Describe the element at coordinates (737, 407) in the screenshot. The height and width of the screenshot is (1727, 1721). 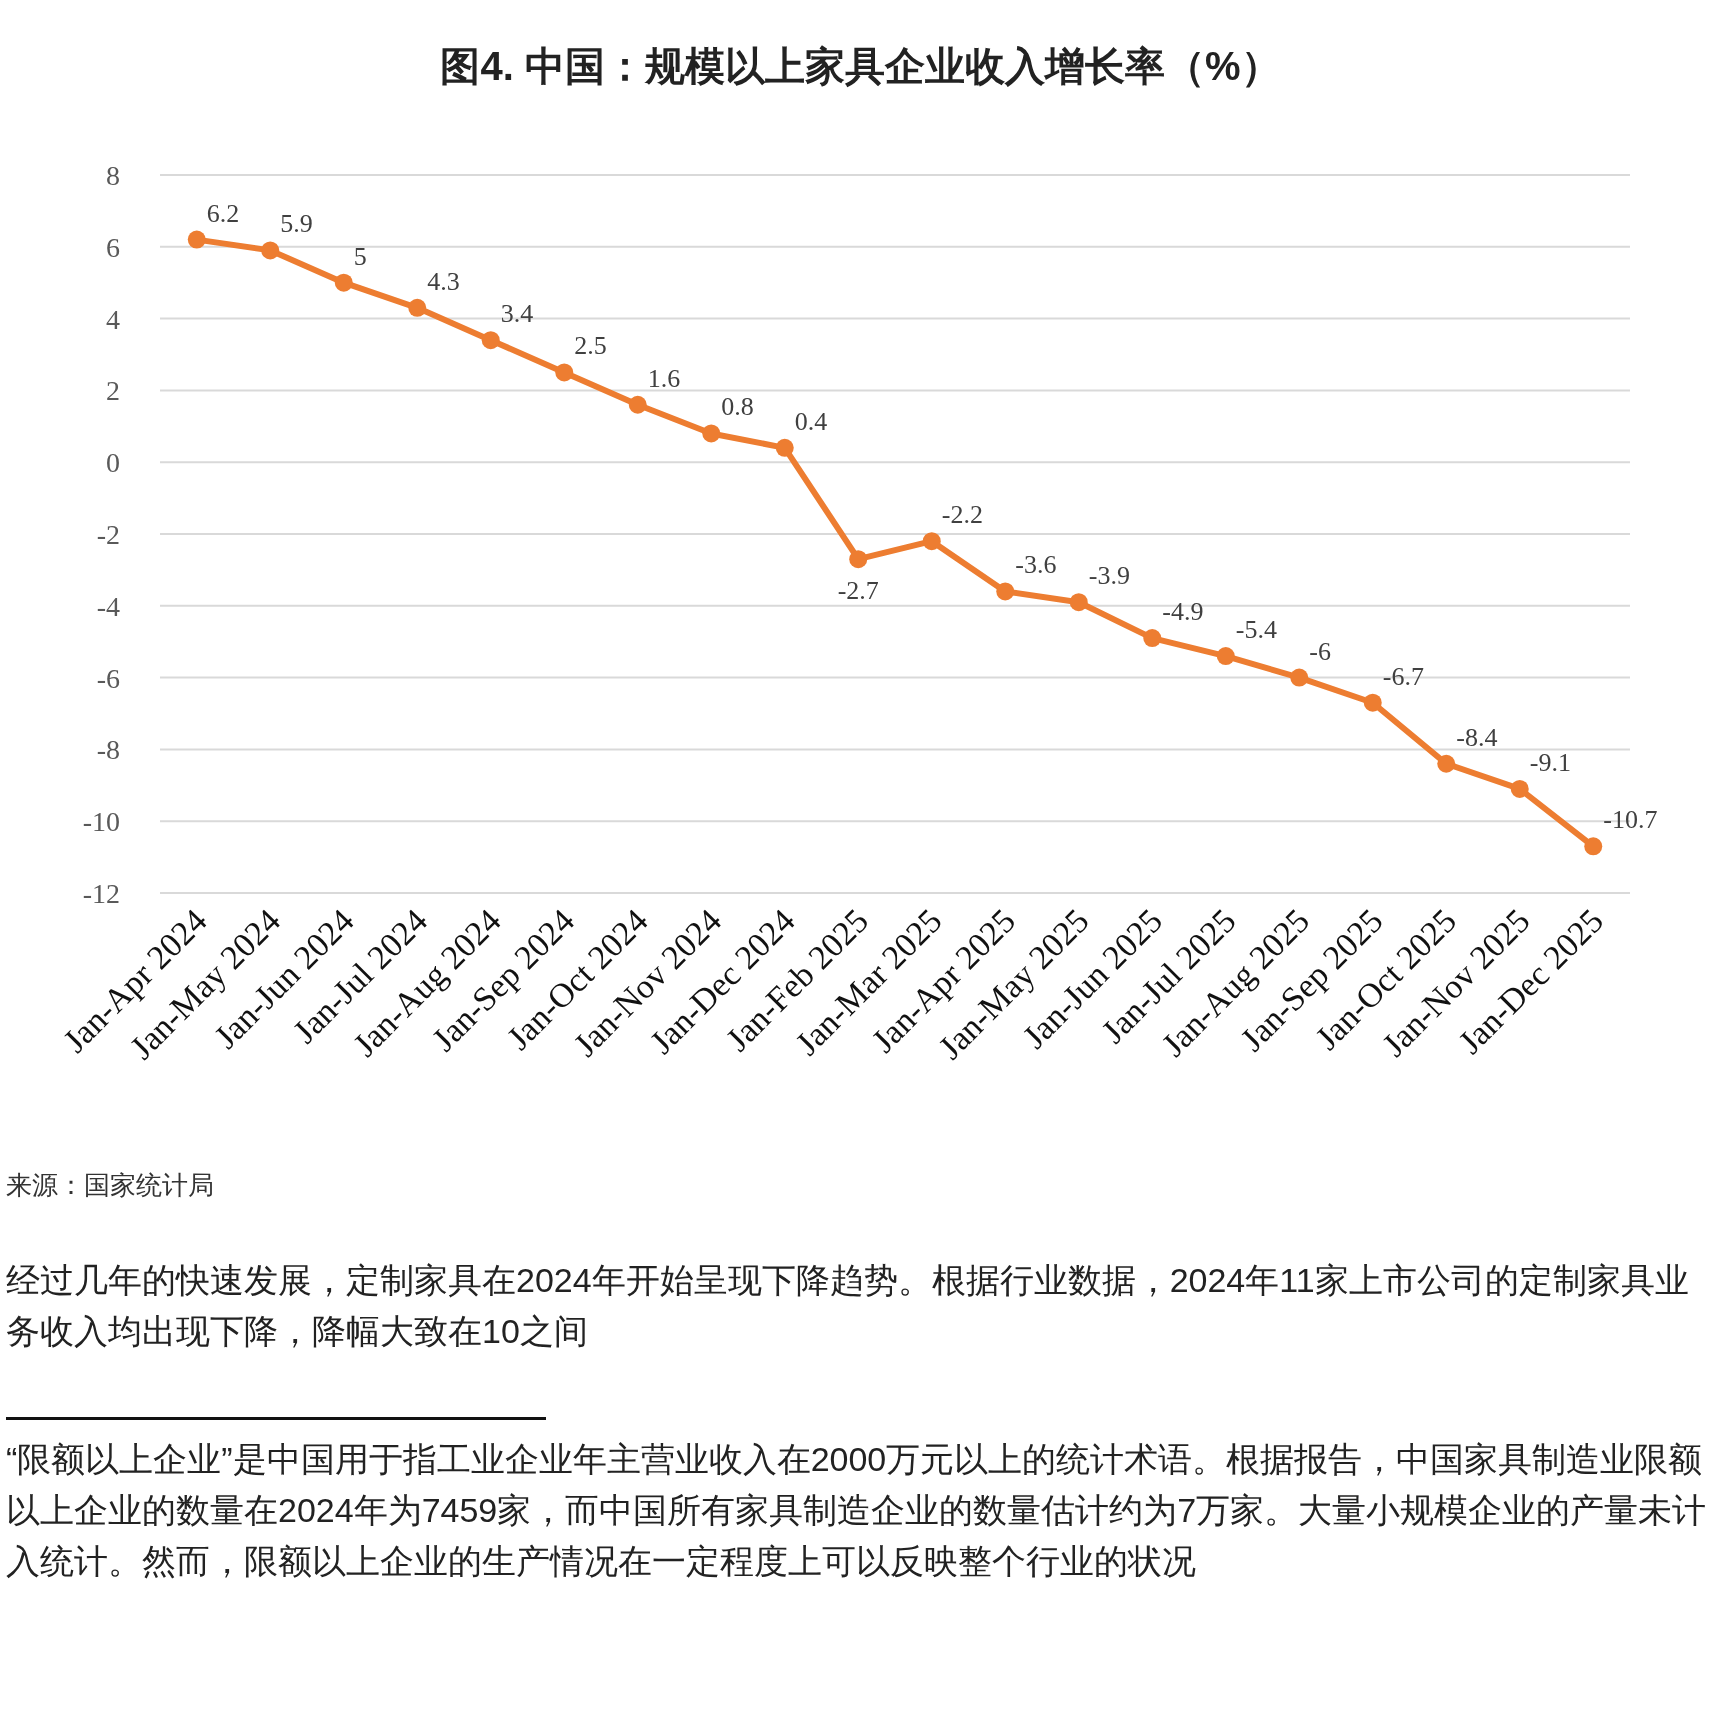
I see `data-label: 0.8` at that location.